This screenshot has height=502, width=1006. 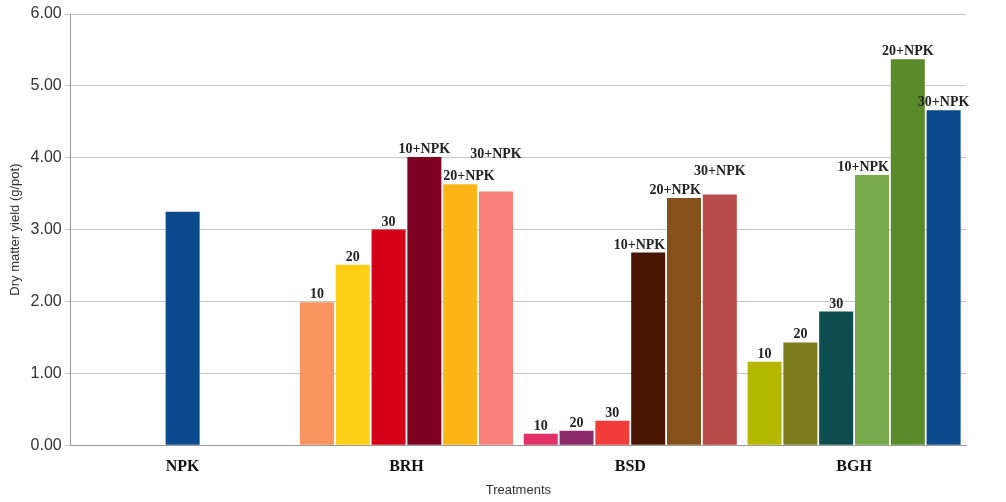 I want to click on x-tick-label: BSD, so click(x=630, y=465).